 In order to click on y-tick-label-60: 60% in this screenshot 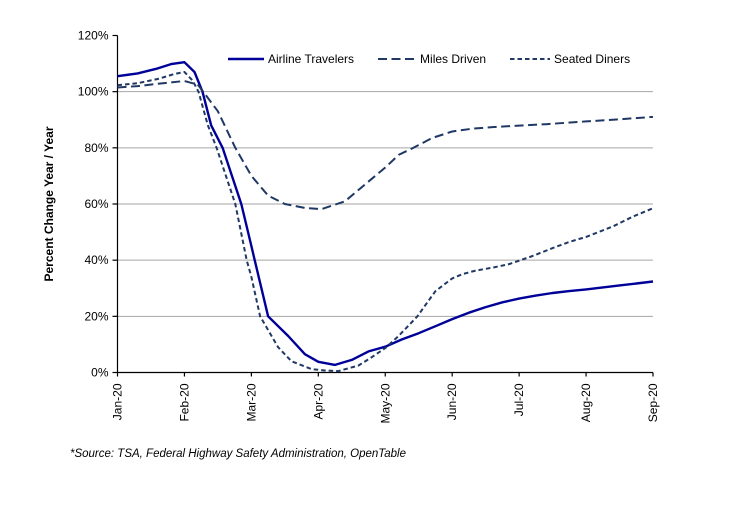, I will do `click(96, 204)`.